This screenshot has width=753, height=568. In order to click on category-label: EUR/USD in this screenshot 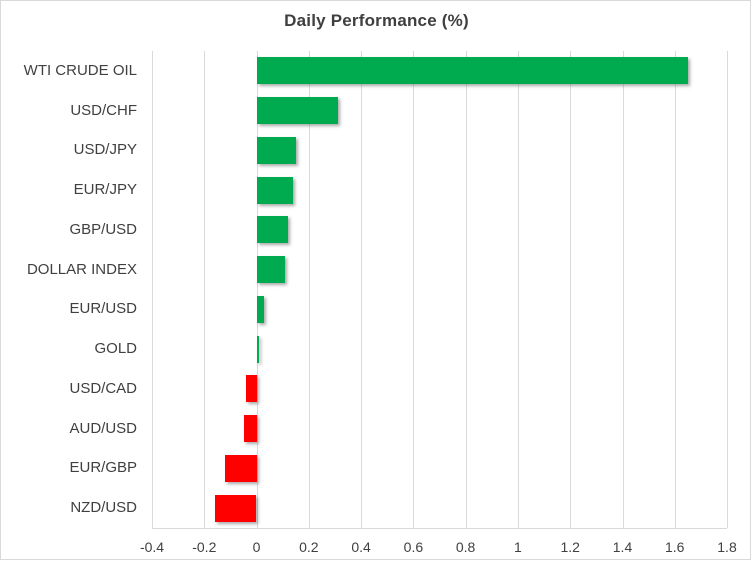, I will do `click(103, 309)`.